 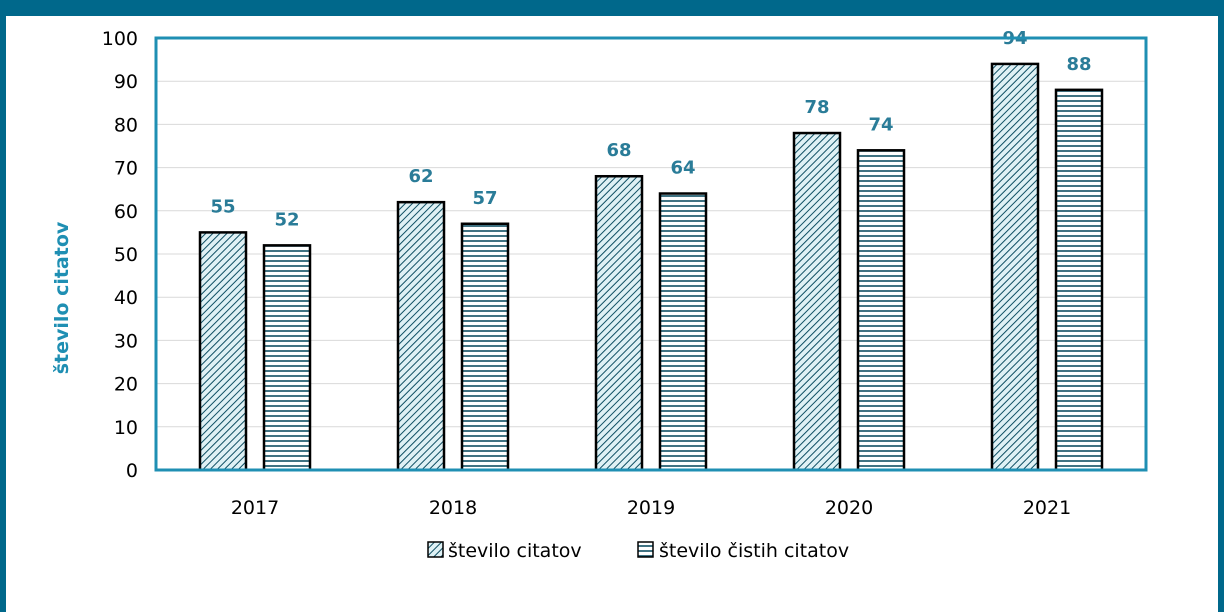 What do you see at coordinates (618, 150) in the screenshot?
I see `data-label: 68` at bounding box center [618, 150].